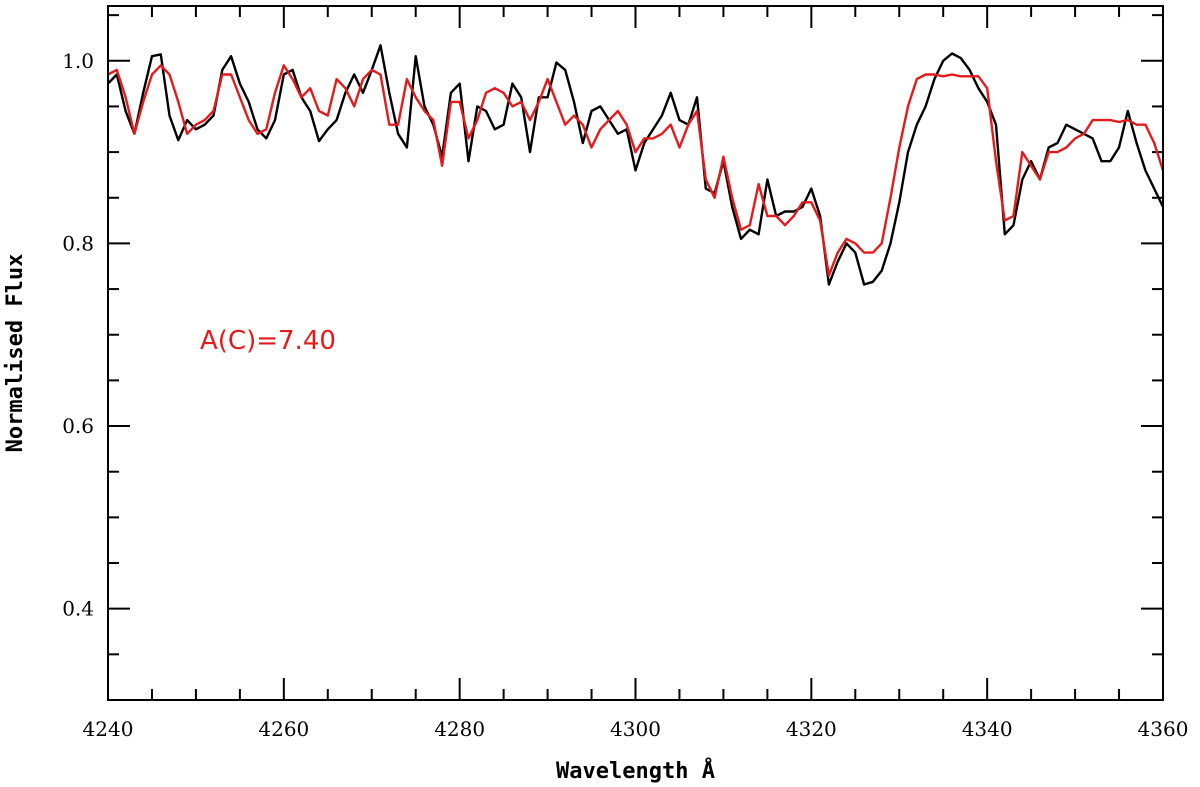 The width and height of the screenshot is (1200, 787). What do you see at coordinates (1163, 729) in the screenshot?
I see `x-tick-label: 4360` at bounding box center [1163, 729].